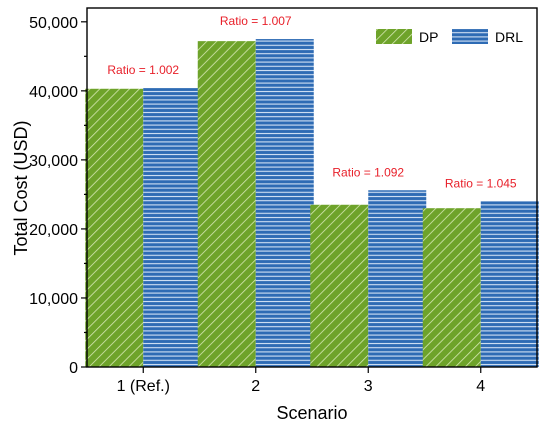 The width and height of the screenshot is (550, 426). I want to click on x-tick-label: 2, so click(255, 386).